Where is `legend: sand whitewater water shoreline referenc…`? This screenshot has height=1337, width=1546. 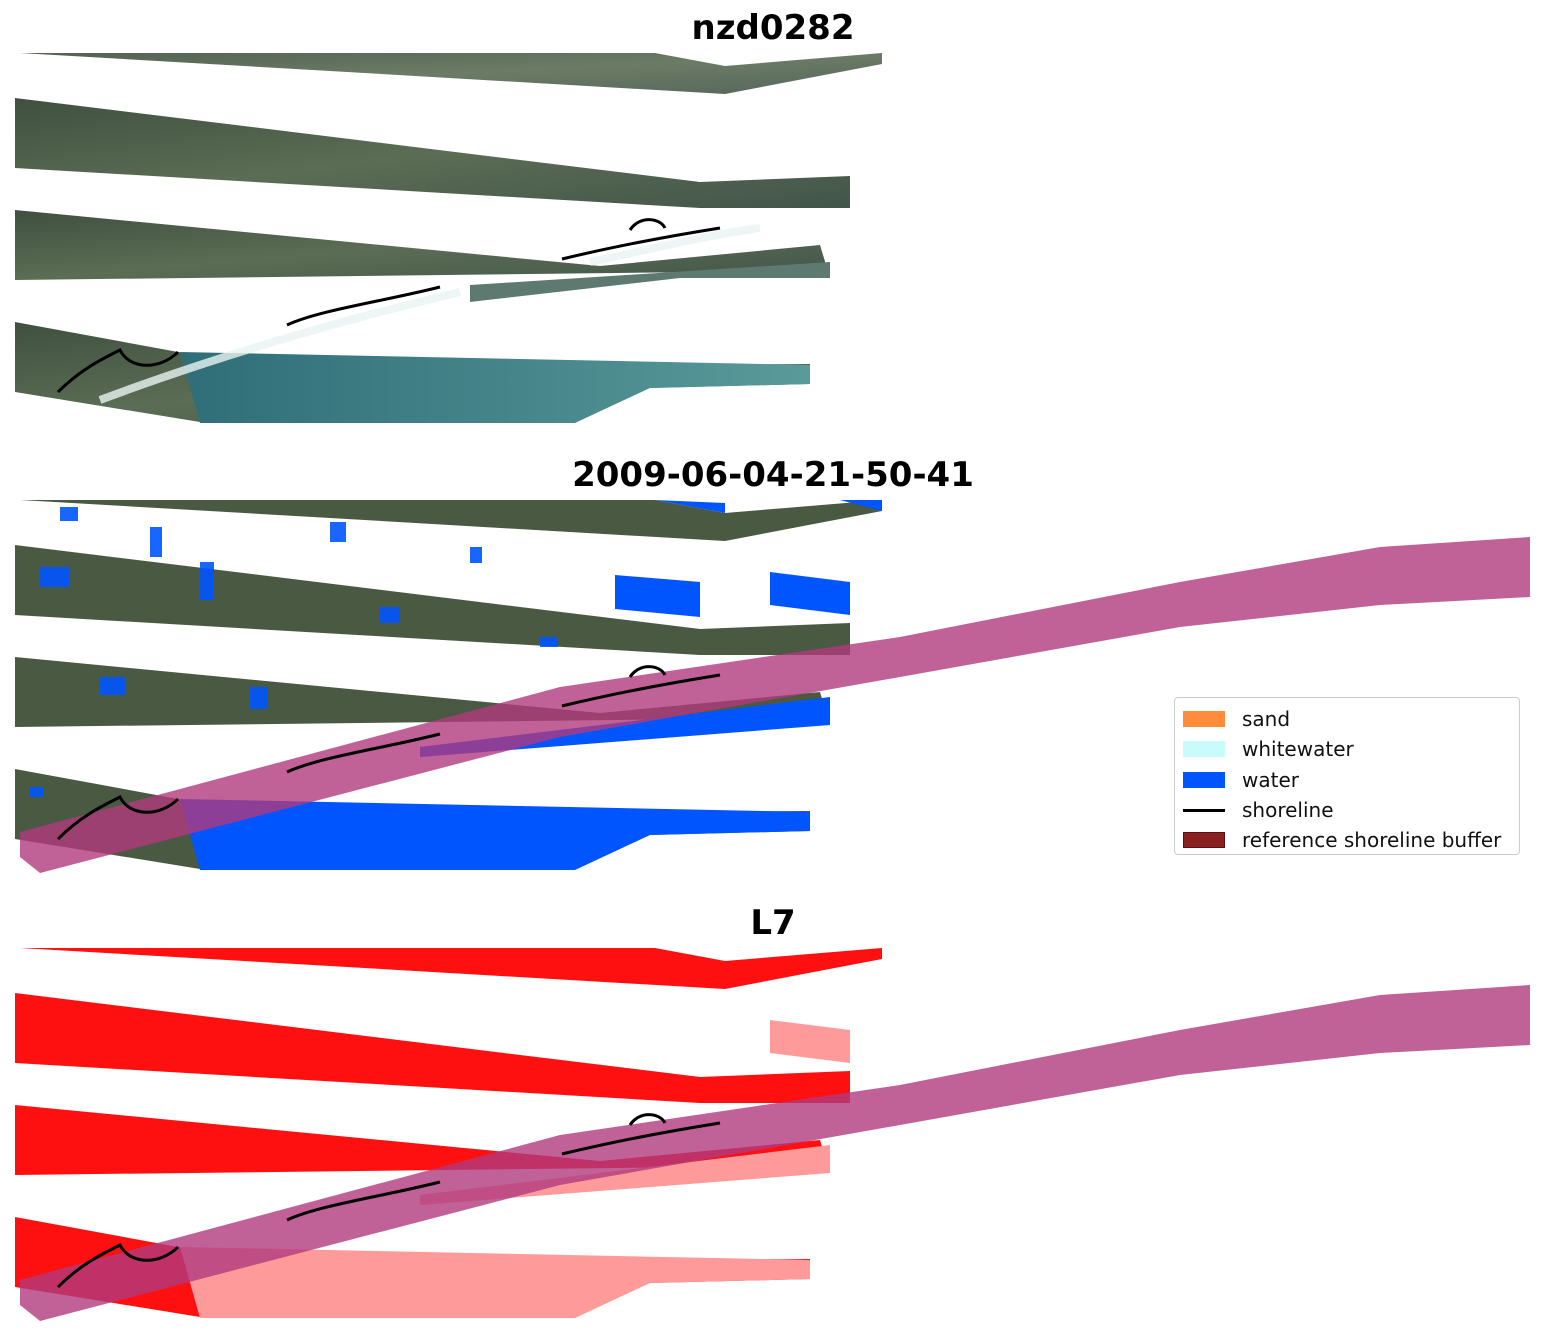 legend: sand whitewater water shoreline referenc… is located at coordinates (1347, 776).